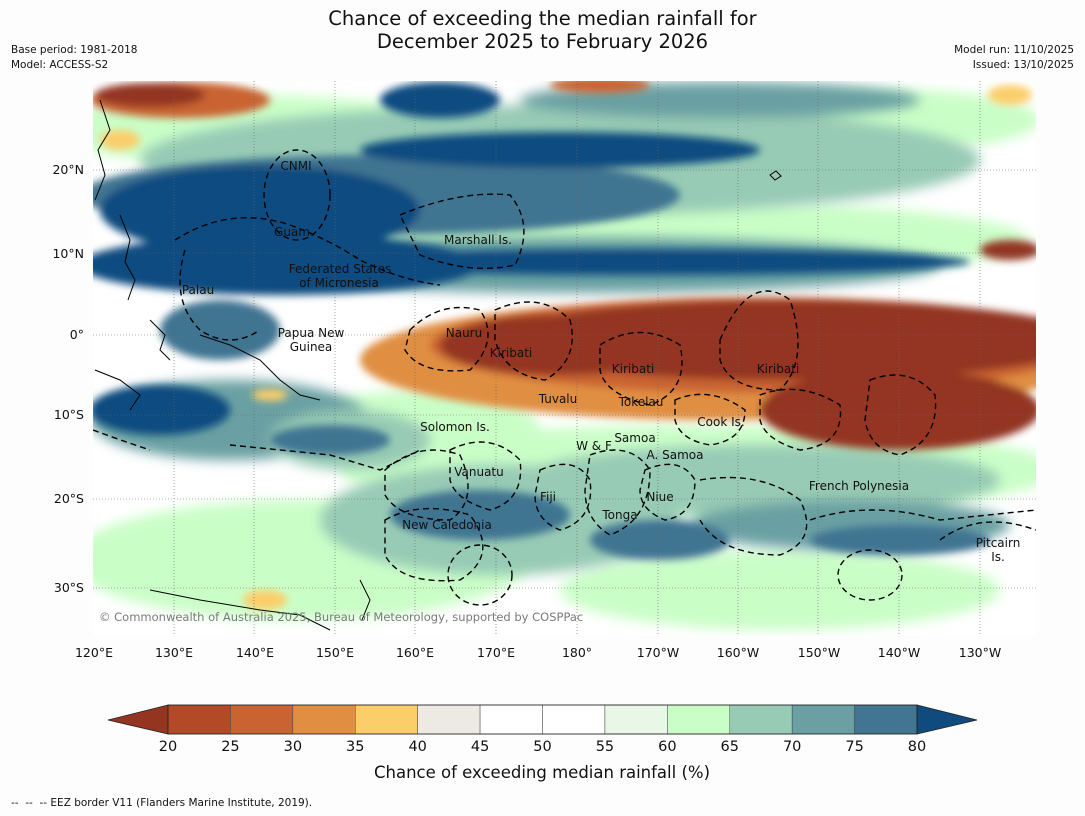  I want to click on colorbar-tick-label: 55, so click(605, 747).